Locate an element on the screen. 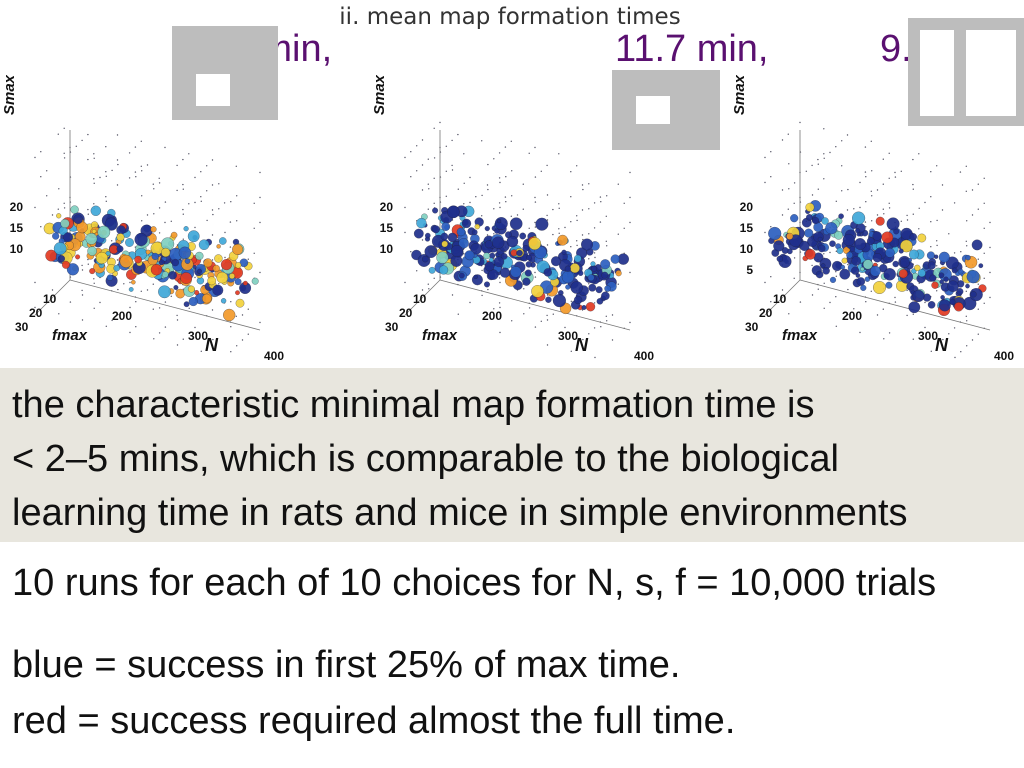 This screenshot has height=768, width=1024. n-tick-label: 400 is located at coordinates (274, 356).